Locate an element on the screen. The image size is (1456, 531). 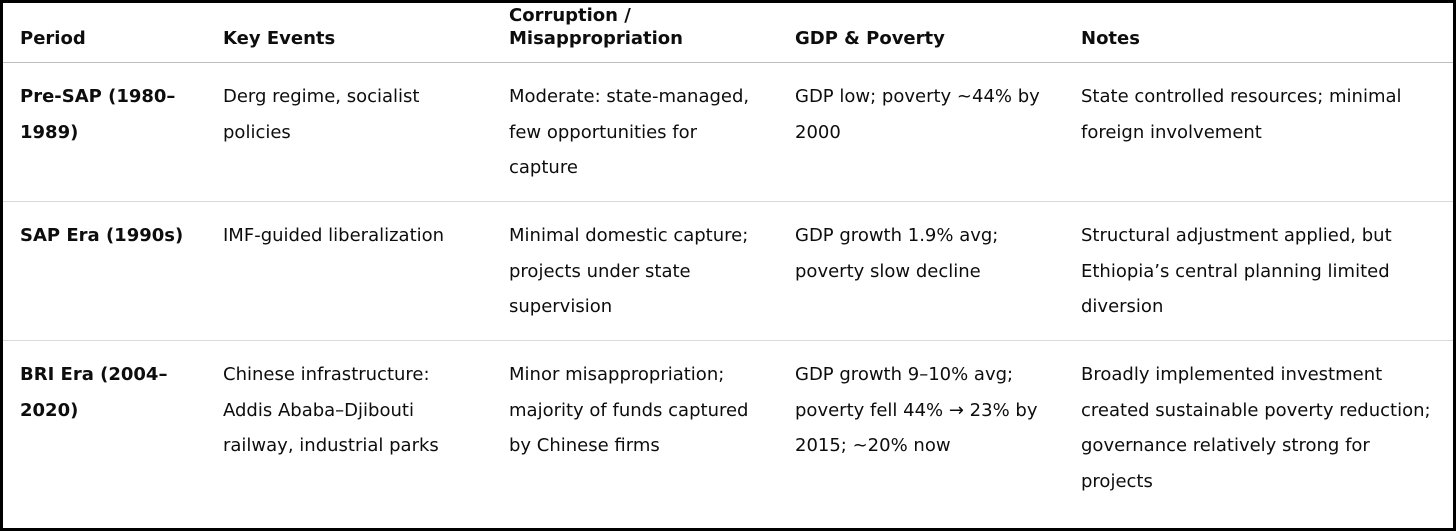
header-notes: Notes is located at coordinates (1110, 38).